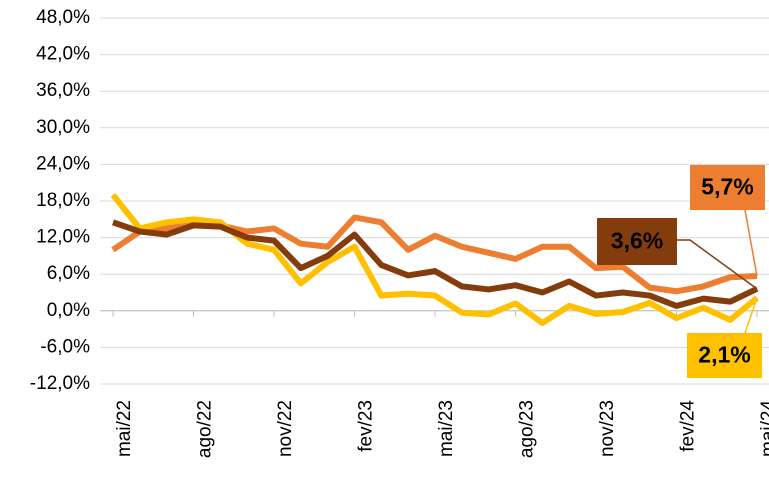 This screenshot has width=769, height=485. I want to click on x-tick-label: ago/23, so click(527, 429).